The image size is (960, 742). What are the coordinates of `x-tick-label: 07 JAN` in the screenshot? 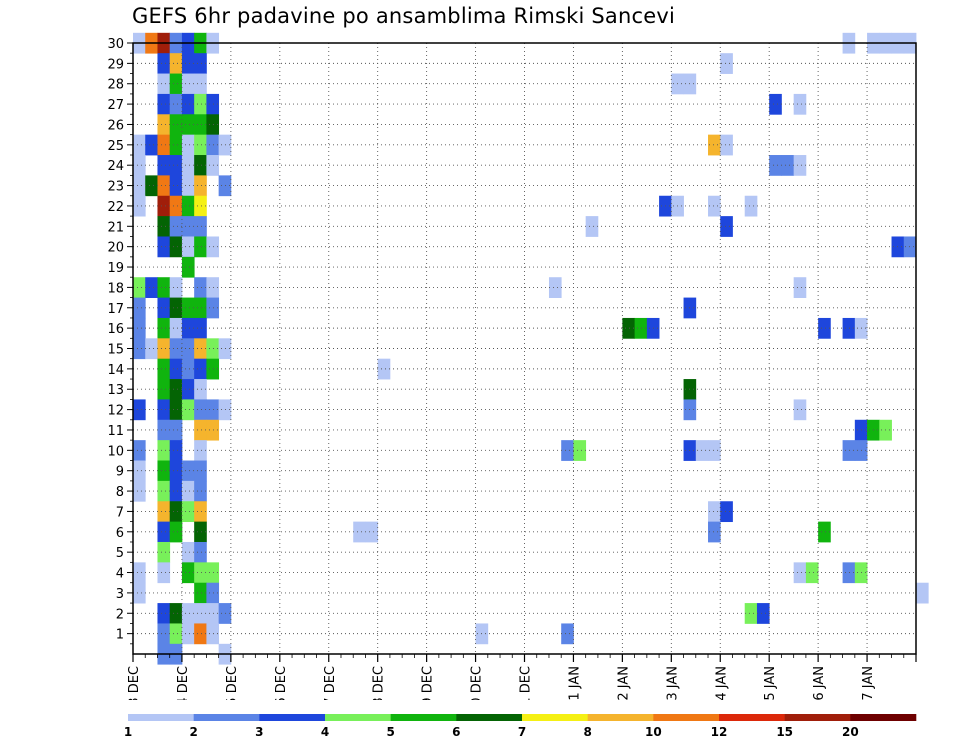 It's located at (868, 683).